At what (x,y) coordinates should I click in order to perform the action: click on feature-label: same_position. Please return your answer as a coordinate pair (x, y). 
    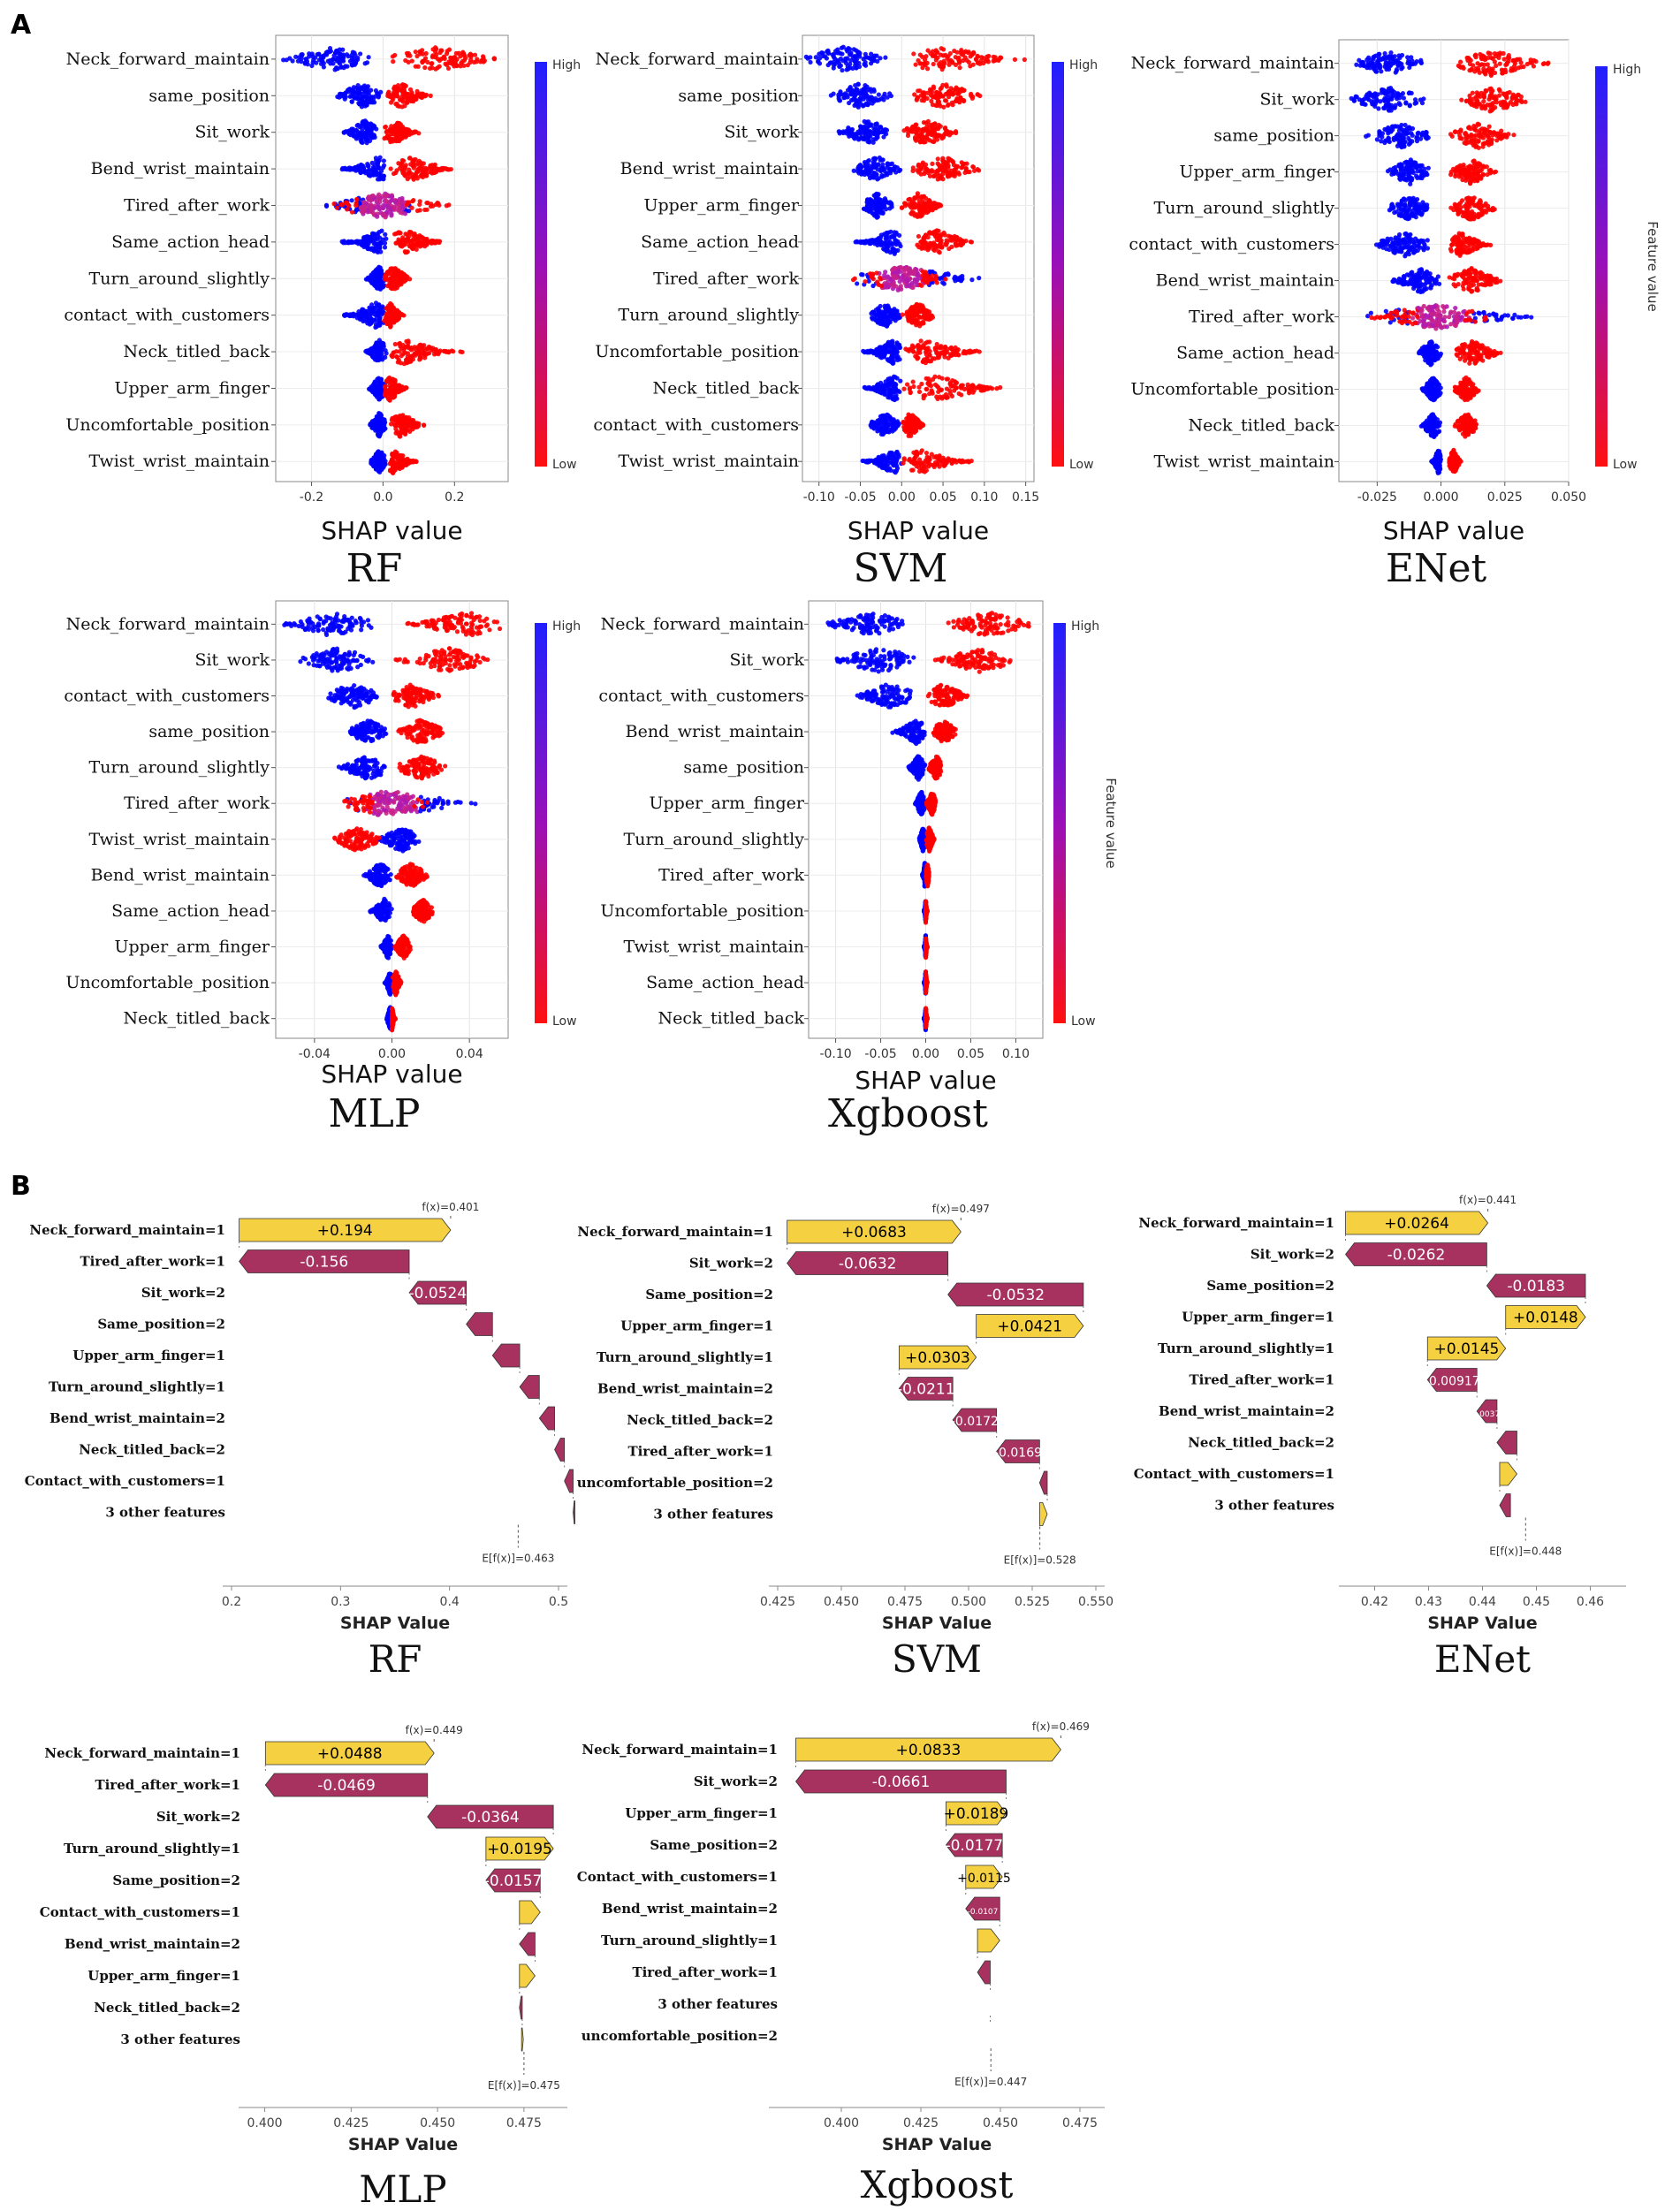
    Looking at the image, I should click on (738, 95).